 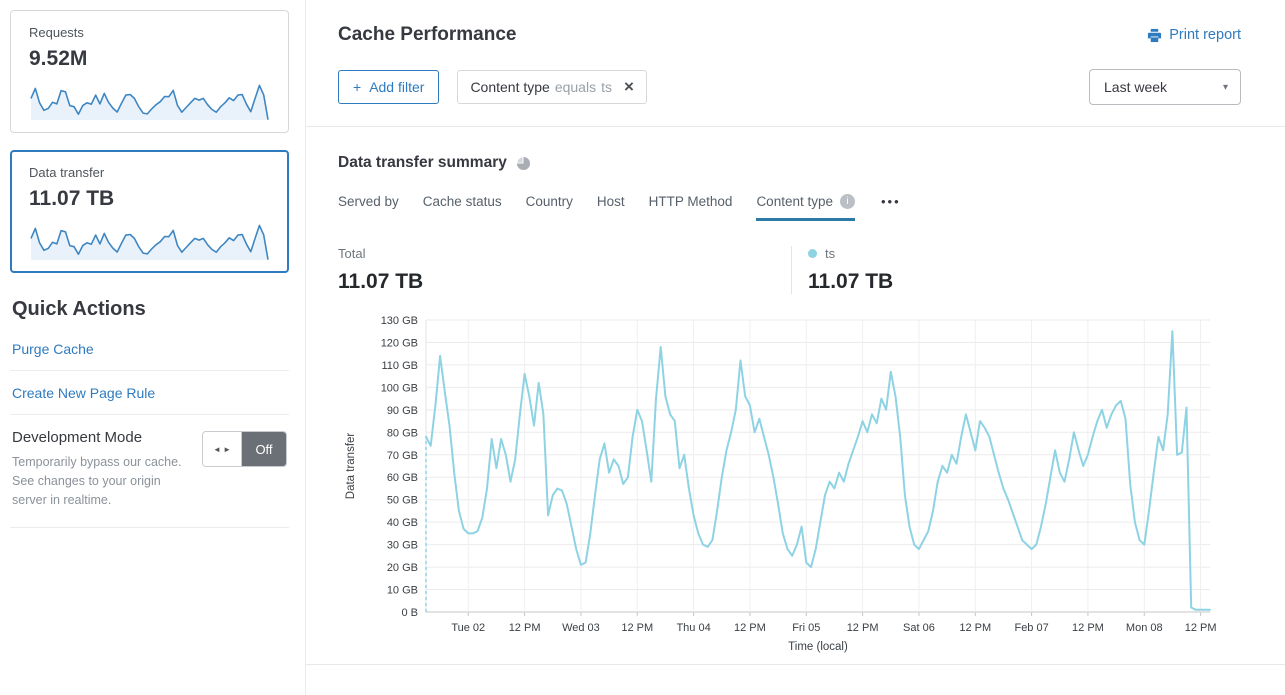 What do you see at coordinates (1031, 628) in the screenshot?
I see `svg-text: Feb 07` at bounding box center [1031, 628].